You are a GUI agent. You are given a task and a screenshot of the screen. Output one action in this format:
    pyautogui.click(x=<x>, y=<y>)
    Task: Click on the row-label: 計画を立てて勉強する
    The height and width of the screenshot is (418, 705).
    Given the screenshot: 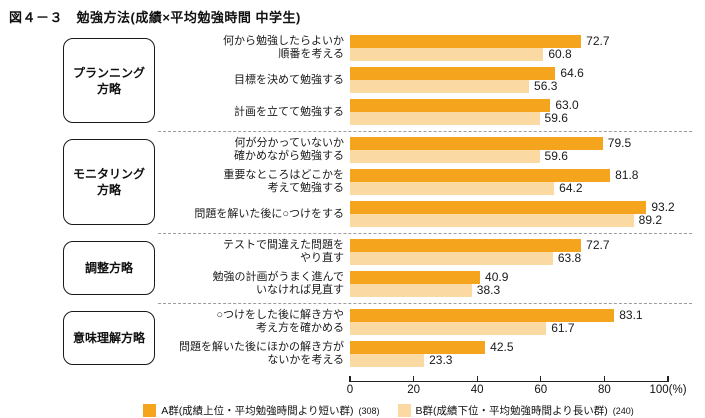 What is the action you would take?
    pyautogui.click(x=254, y=112)
    